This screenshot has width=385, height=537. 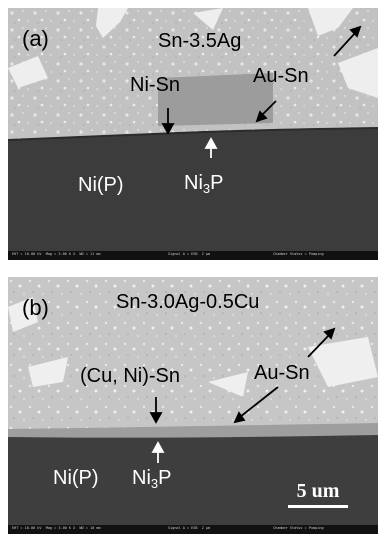 I want to click on arrow-ni3p-a, so click(x=211, y=147).